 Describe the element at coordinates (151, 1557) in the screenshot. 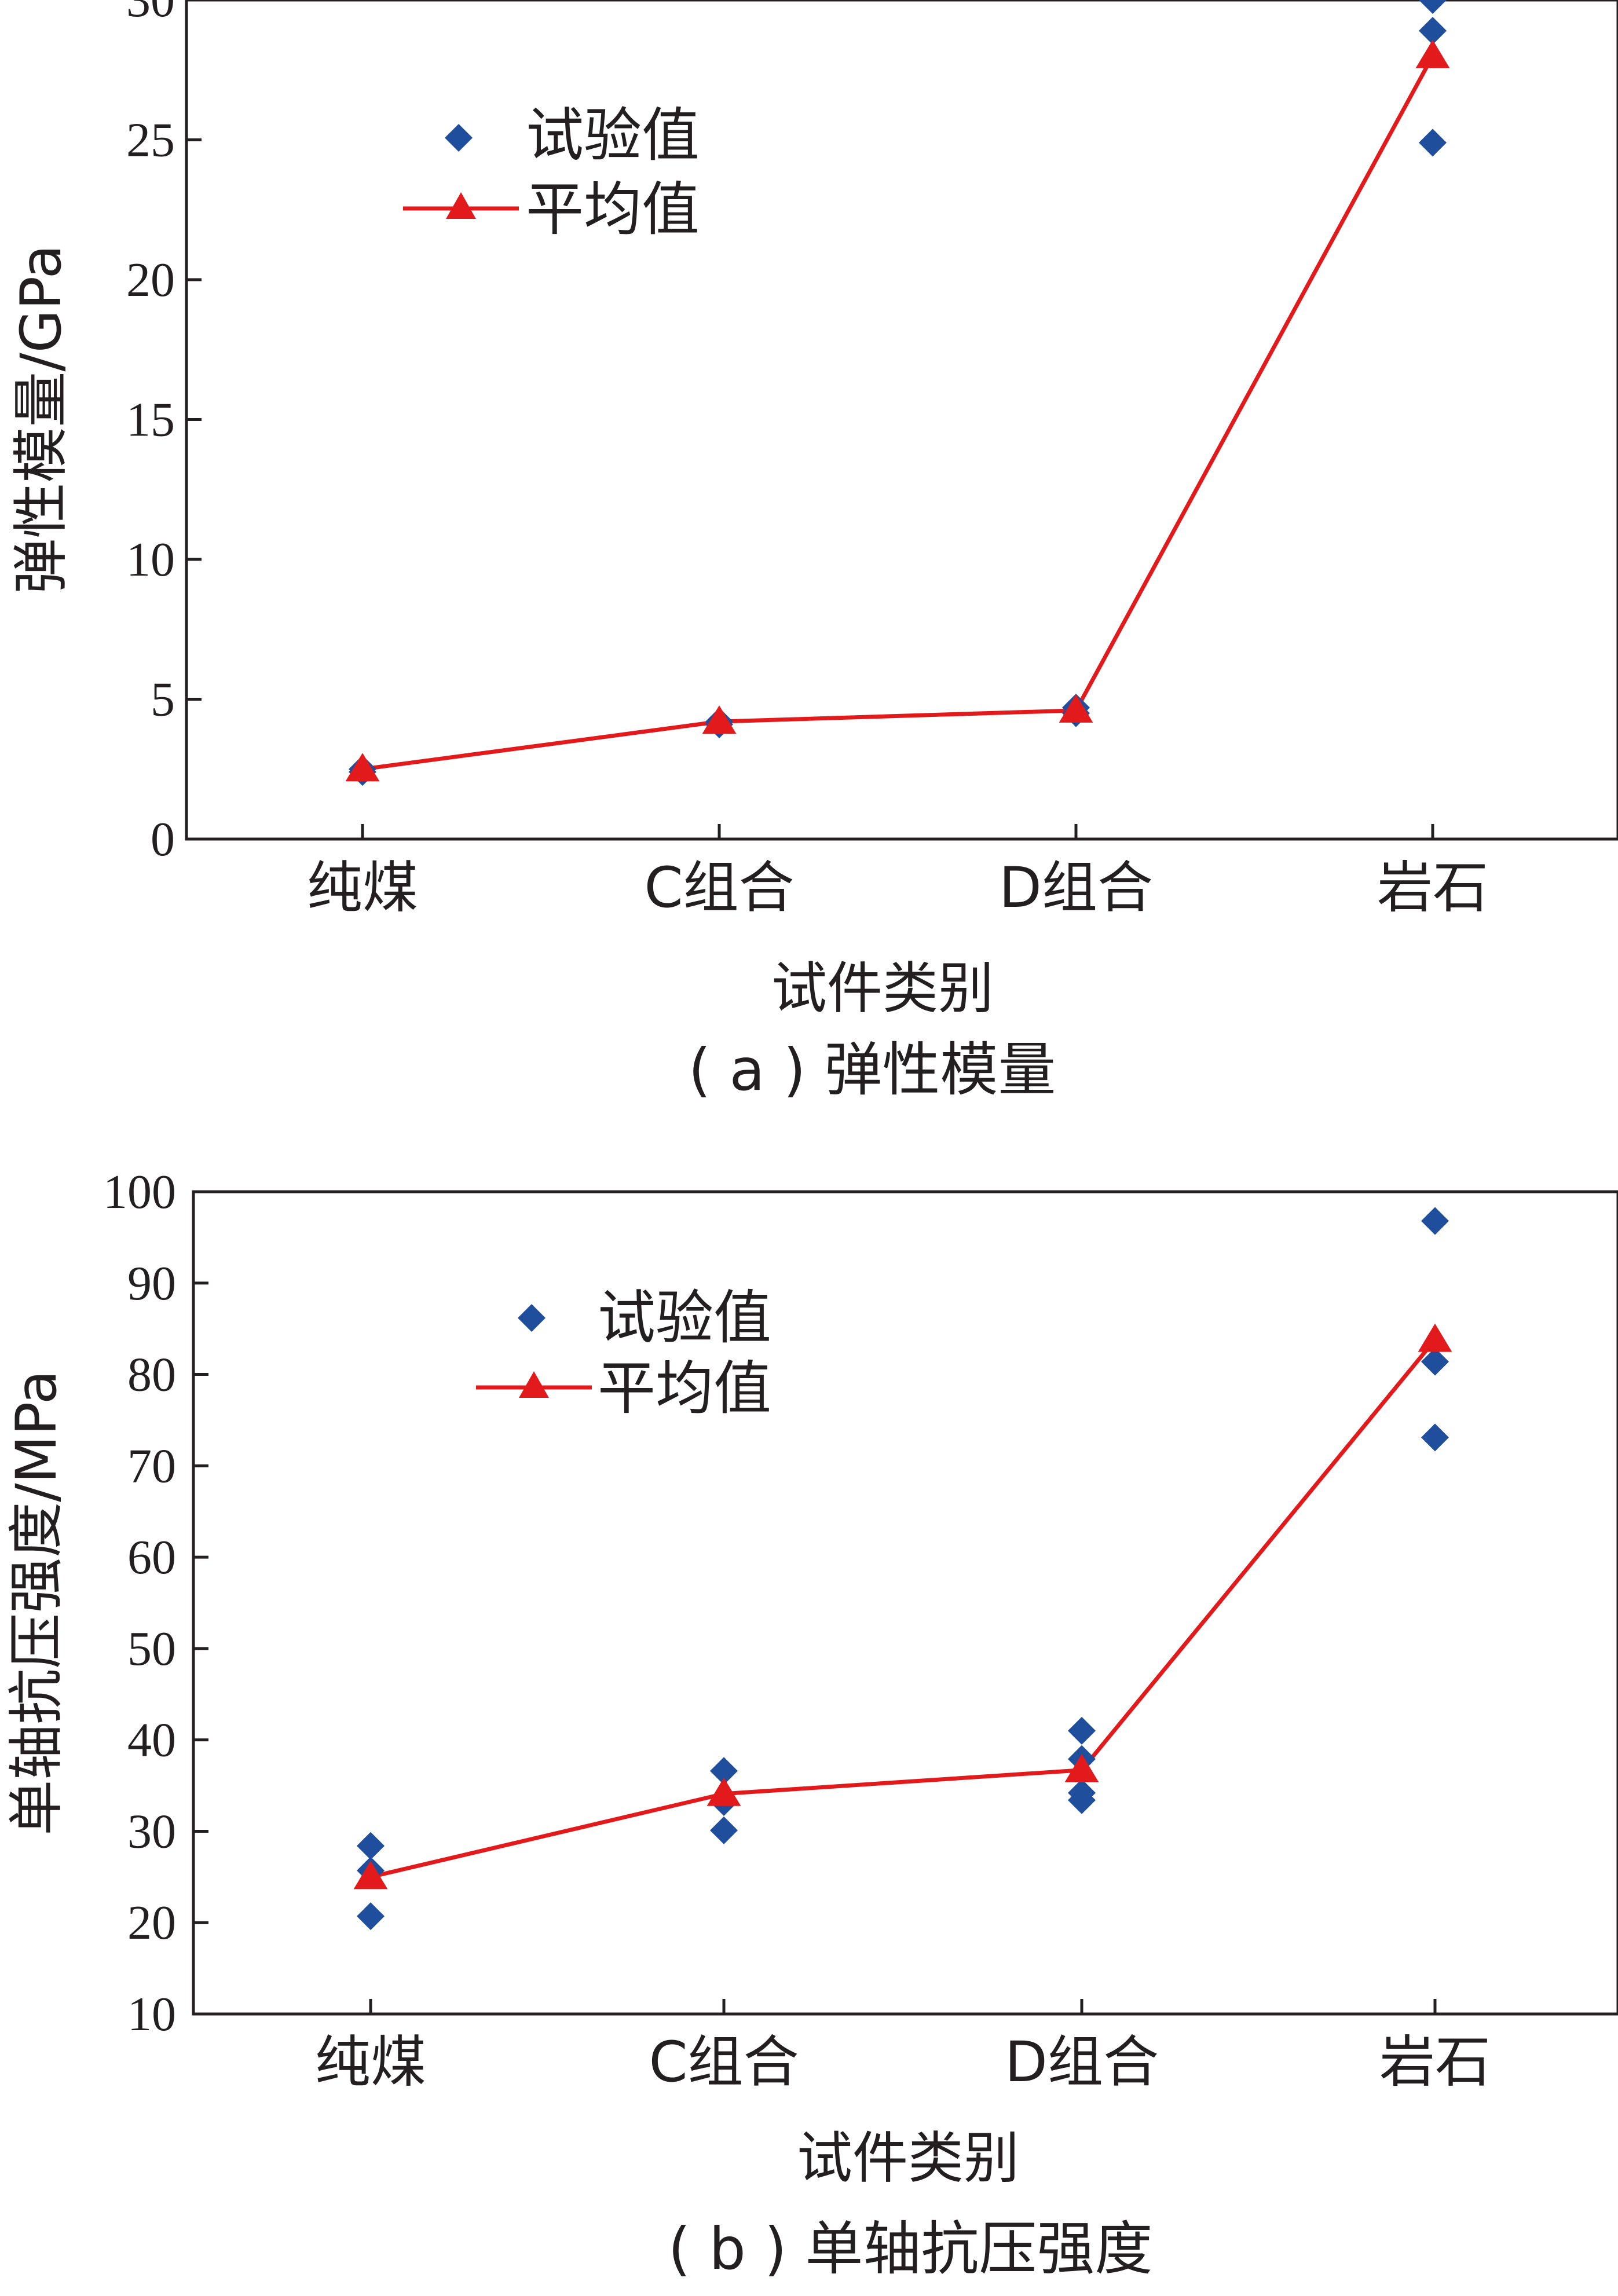

I see `y-tick-label: 60` at that location.